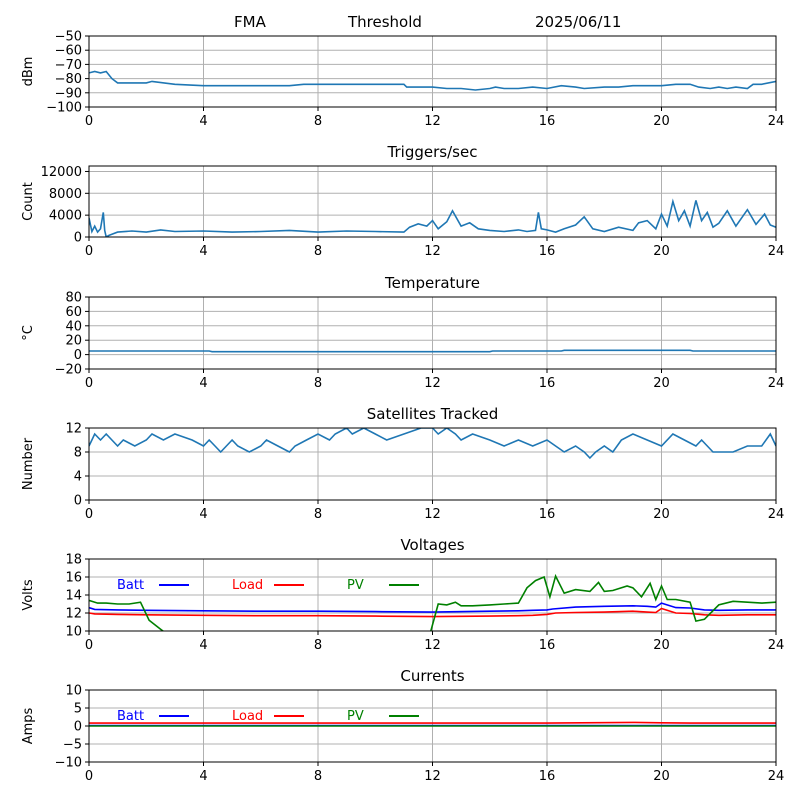 This screenshot has width=800, height=800. What do you see at coordinates (28, 72) in the screenshot?
I see `y-axis-label: dBm` at bounding box center [28, 72].